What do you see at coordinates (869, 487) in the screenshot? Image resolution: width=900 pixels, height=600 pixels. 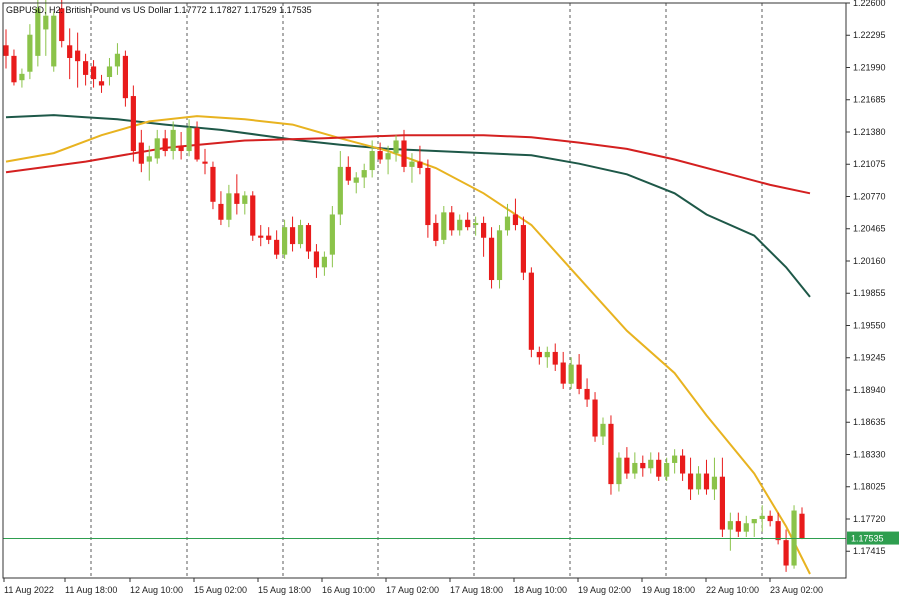 I see `y-tick-label: 1.18025` at bounding box center [869, 487].